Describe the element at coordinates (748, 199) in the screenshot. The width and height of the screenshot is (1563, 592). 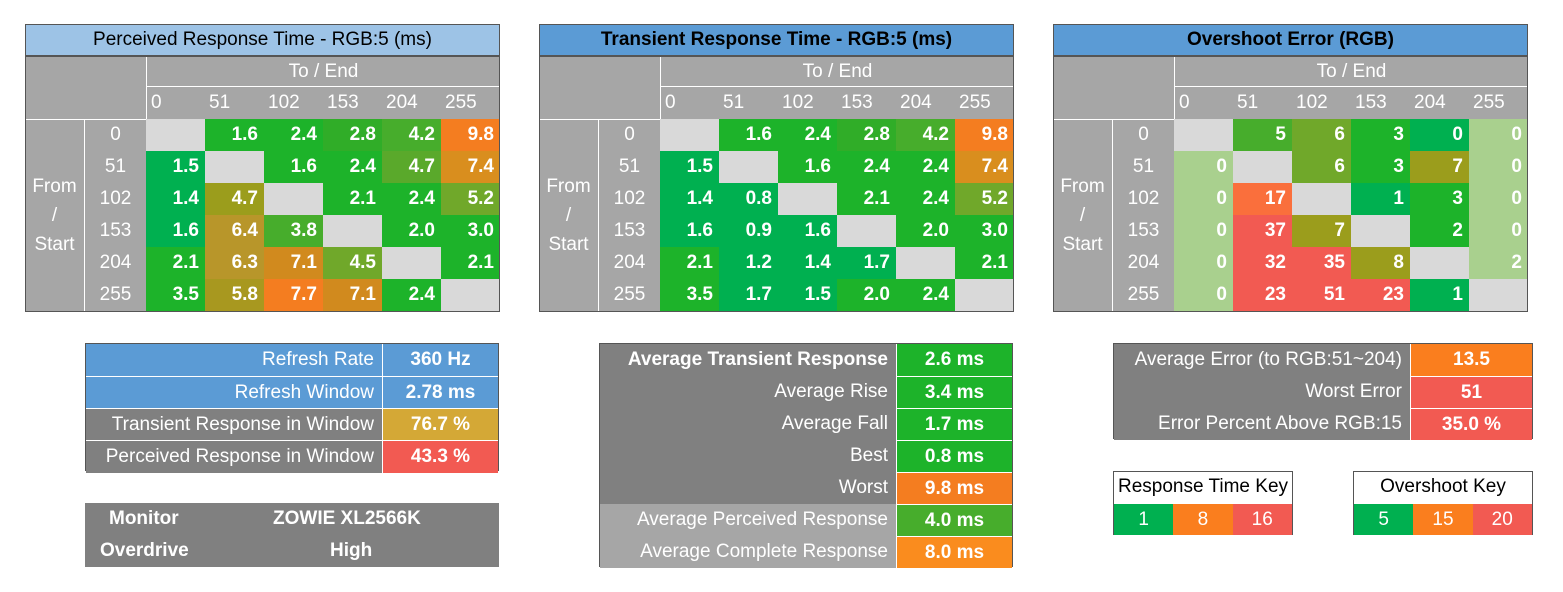
I see `heatmap-cell: 0.8` at that location.